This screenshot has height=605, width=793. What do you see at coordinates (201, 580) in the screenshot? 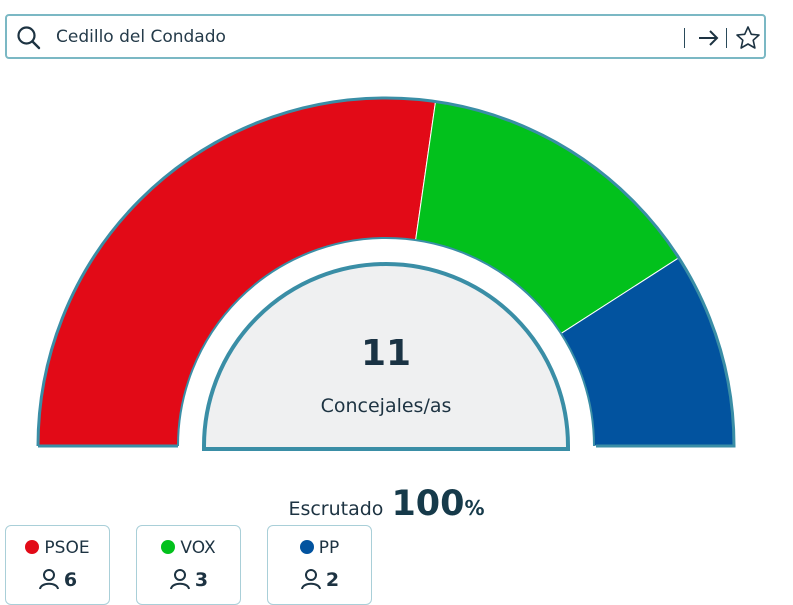
I see `party-seats: 3` at bounding box center [201, 580].